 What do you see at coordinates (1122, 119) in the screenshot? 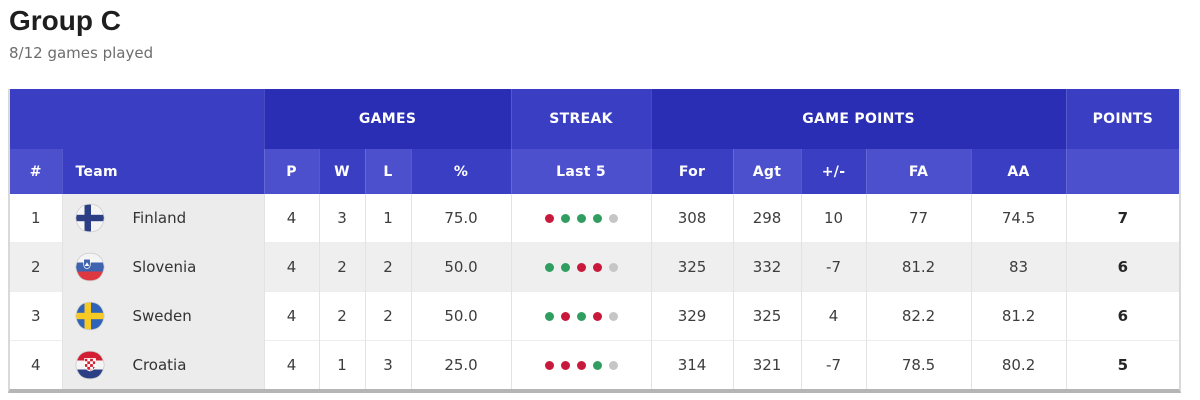
I see `group-header-points: POINTS` at bounding box center [1122, 119].